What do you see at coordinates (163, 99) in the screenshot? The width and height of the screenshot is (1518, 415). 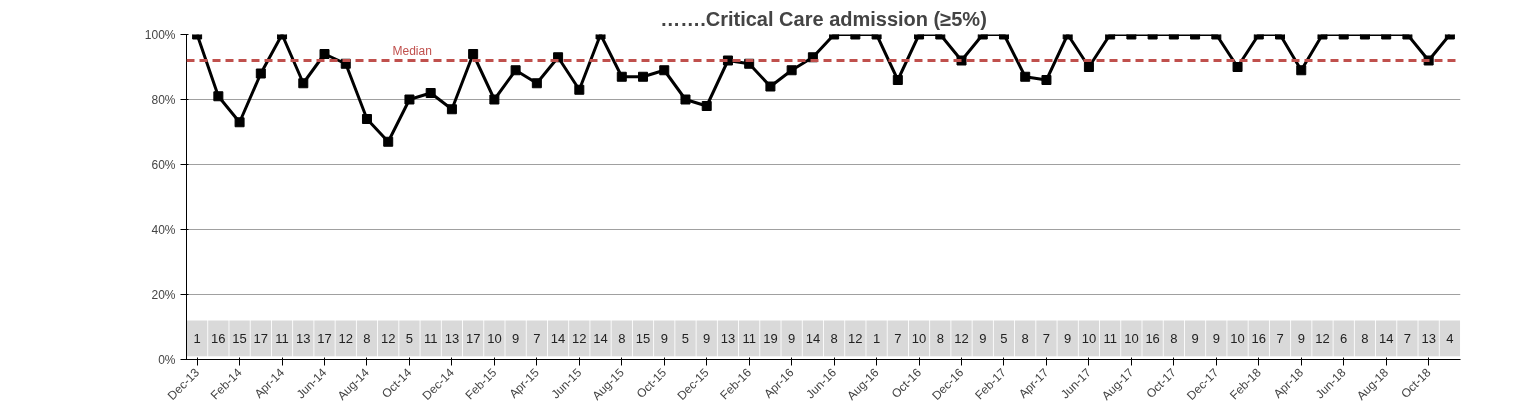 I see `y-tick-label: 80%` at bounding box center [163, 99].